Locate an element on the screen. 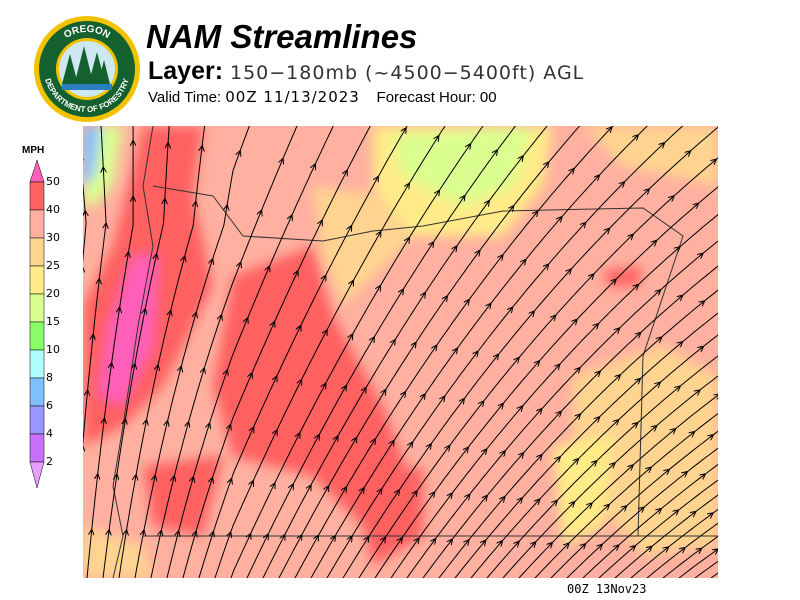 The height and width of the screenshot is (600, 800). forecast-hour-value: 00 is located at coordinates (488, 97).